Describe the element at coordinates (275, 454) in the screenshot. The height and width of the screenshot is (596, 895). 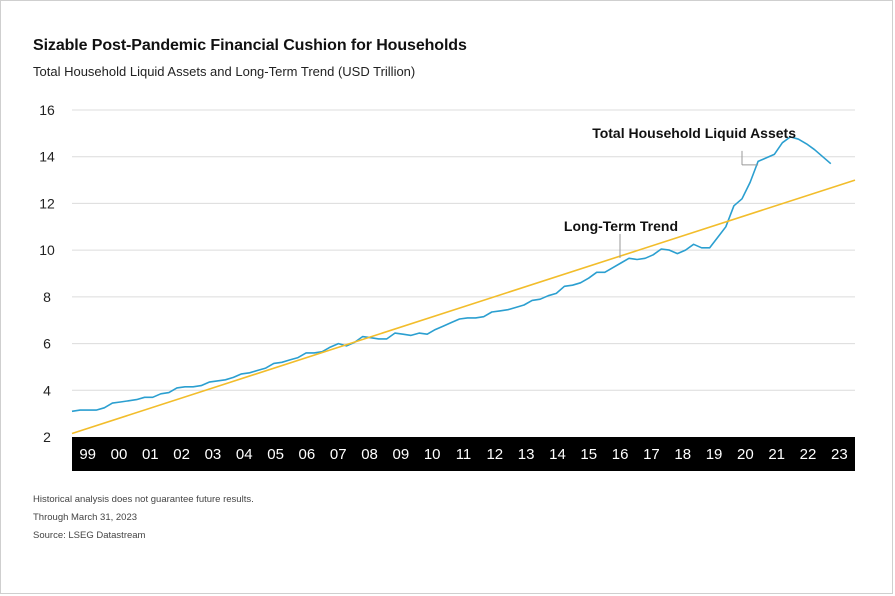
I see `x-tick-label: 05` at that location.